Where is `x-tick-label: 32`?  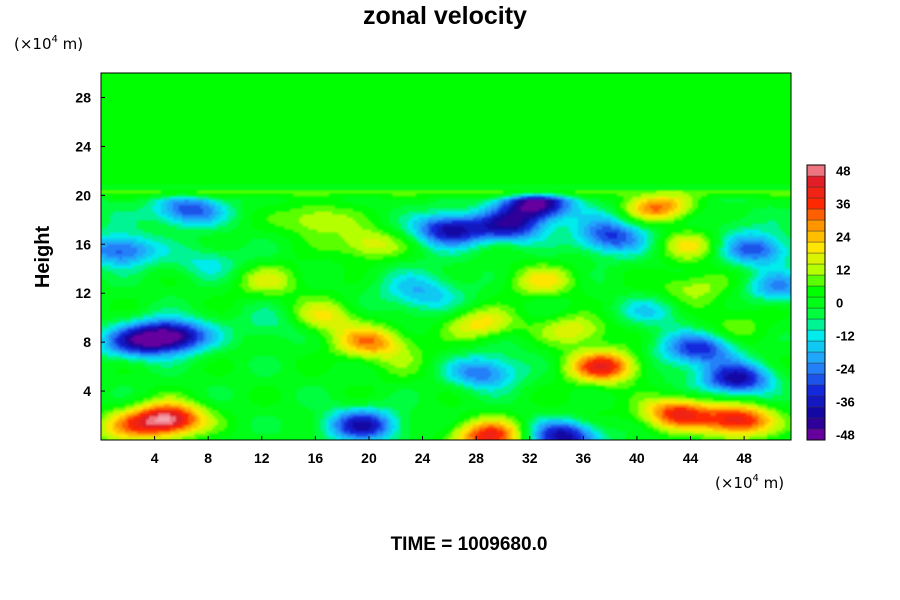
x-tick-label: 32 is located at coordinates (530, 458).